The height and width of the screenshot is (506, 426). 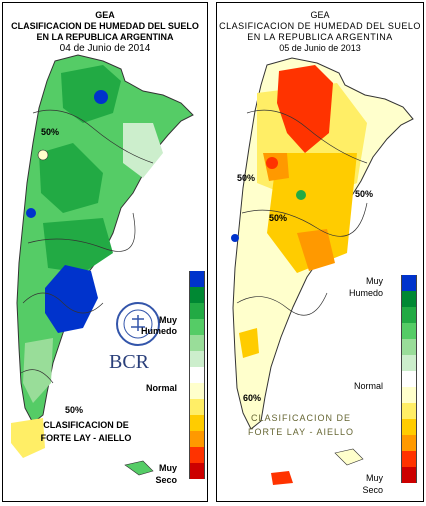 What do you see at coordinates (86, 425) in the screenshot?
I see `left-classification-1: CLASIFICACION DE` at bounding box center [86, 425].